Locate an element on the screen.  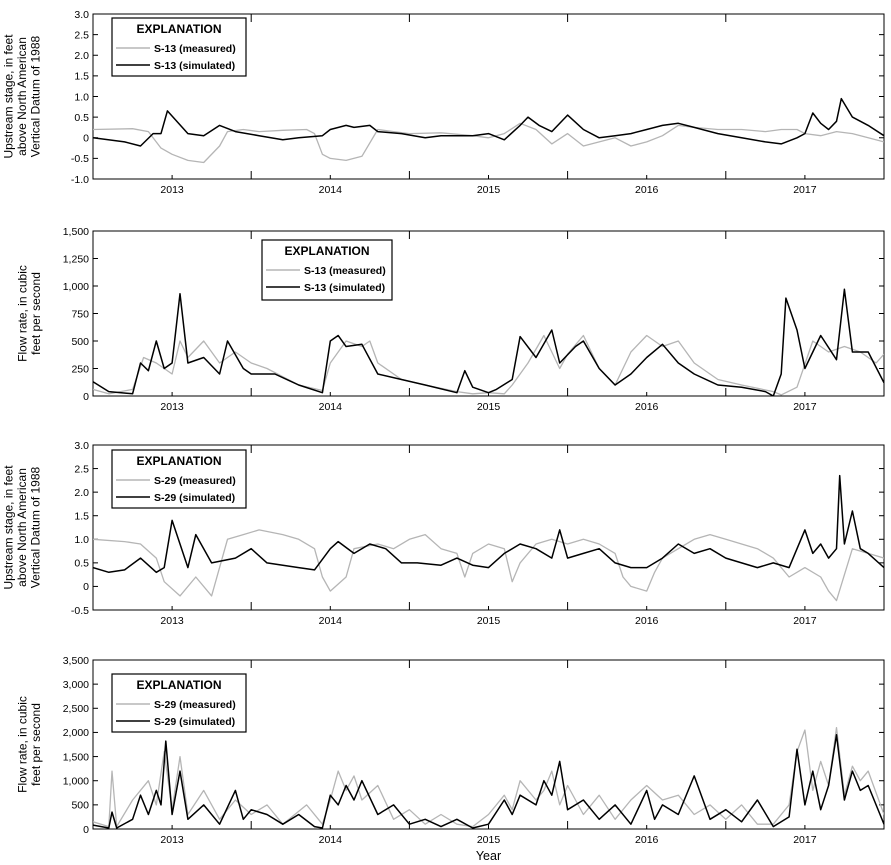
x-axis-label: Year is located at coordinates (488, 856).